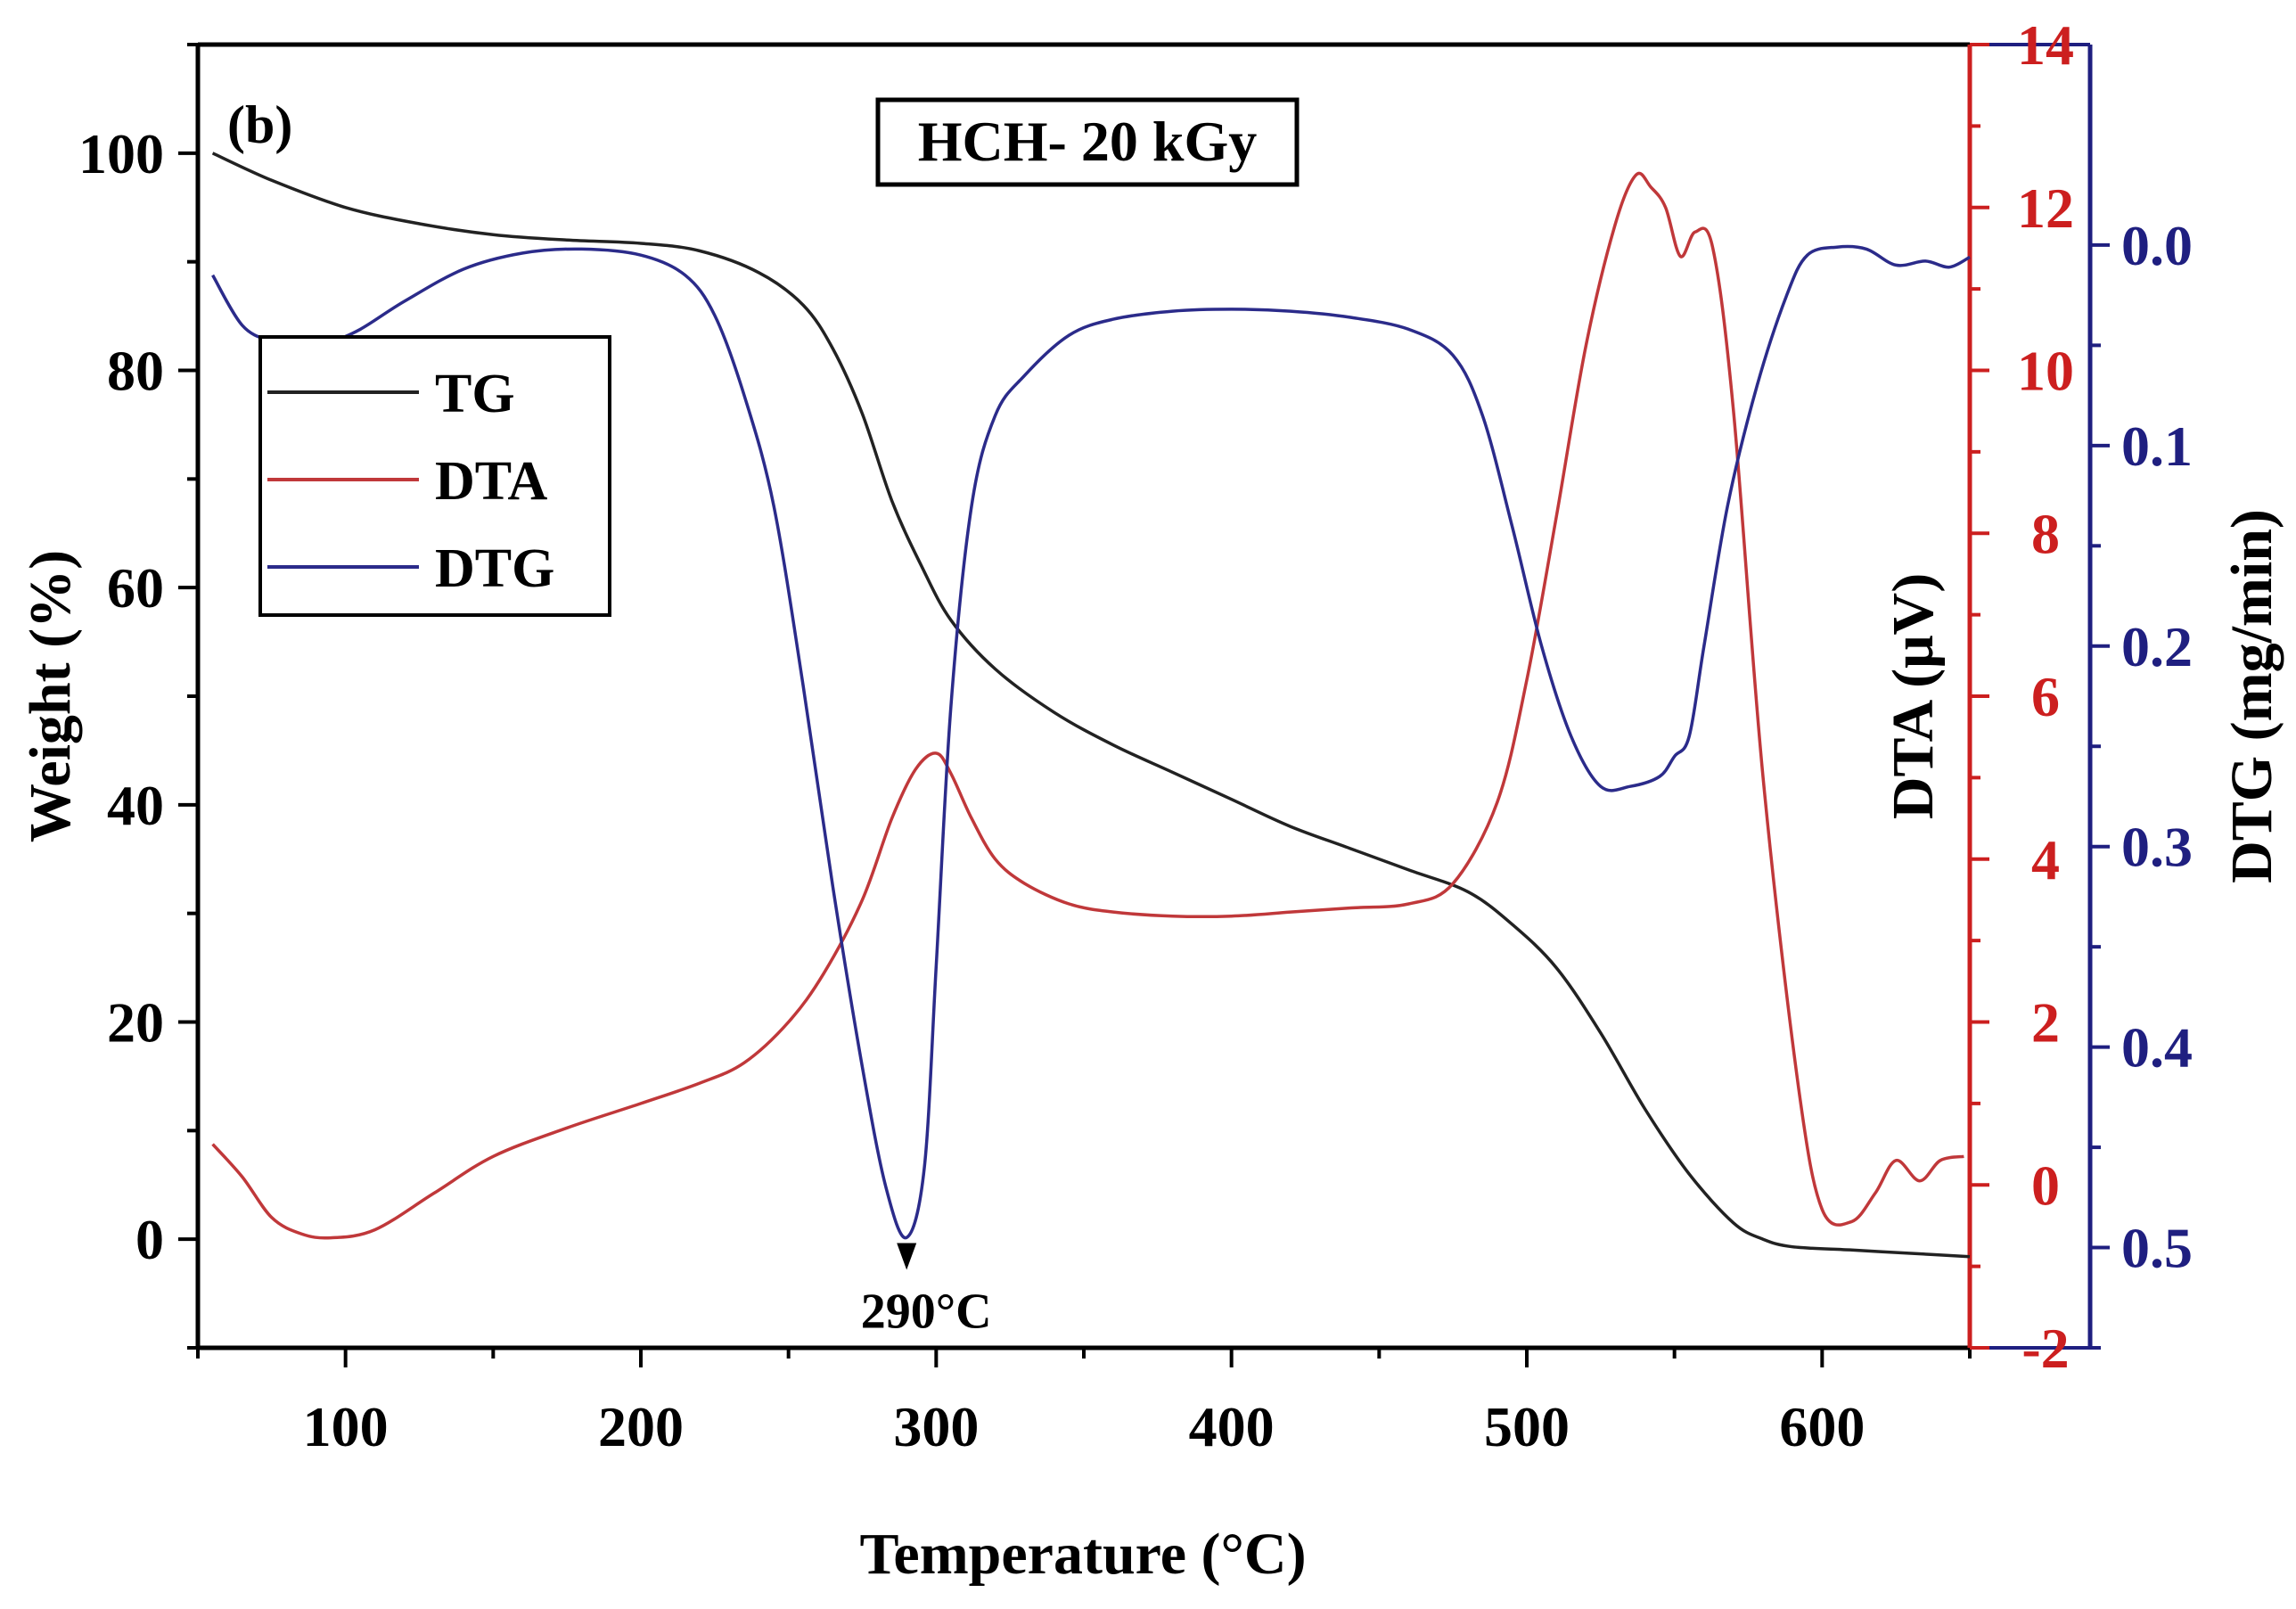 This screenshot has width=2296, height=1609. I want to click on annotation-arrow-head, so click(907, 1256).